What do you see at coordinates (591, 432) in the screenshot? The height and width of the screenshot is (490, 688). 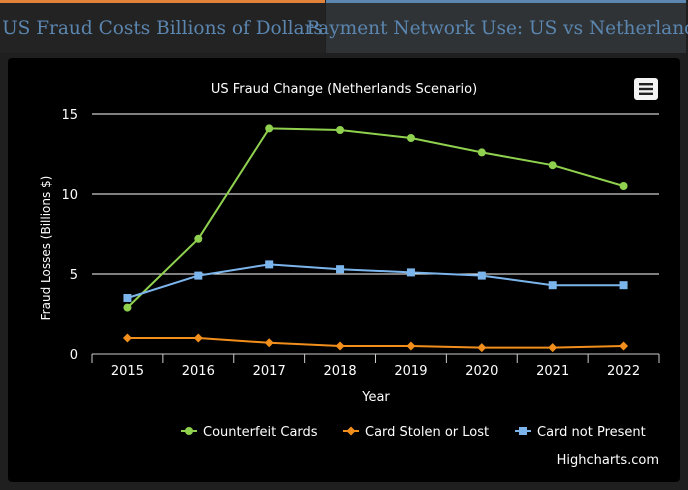 I see `legend-label: Card not Present` at bounding box center [591, 432].